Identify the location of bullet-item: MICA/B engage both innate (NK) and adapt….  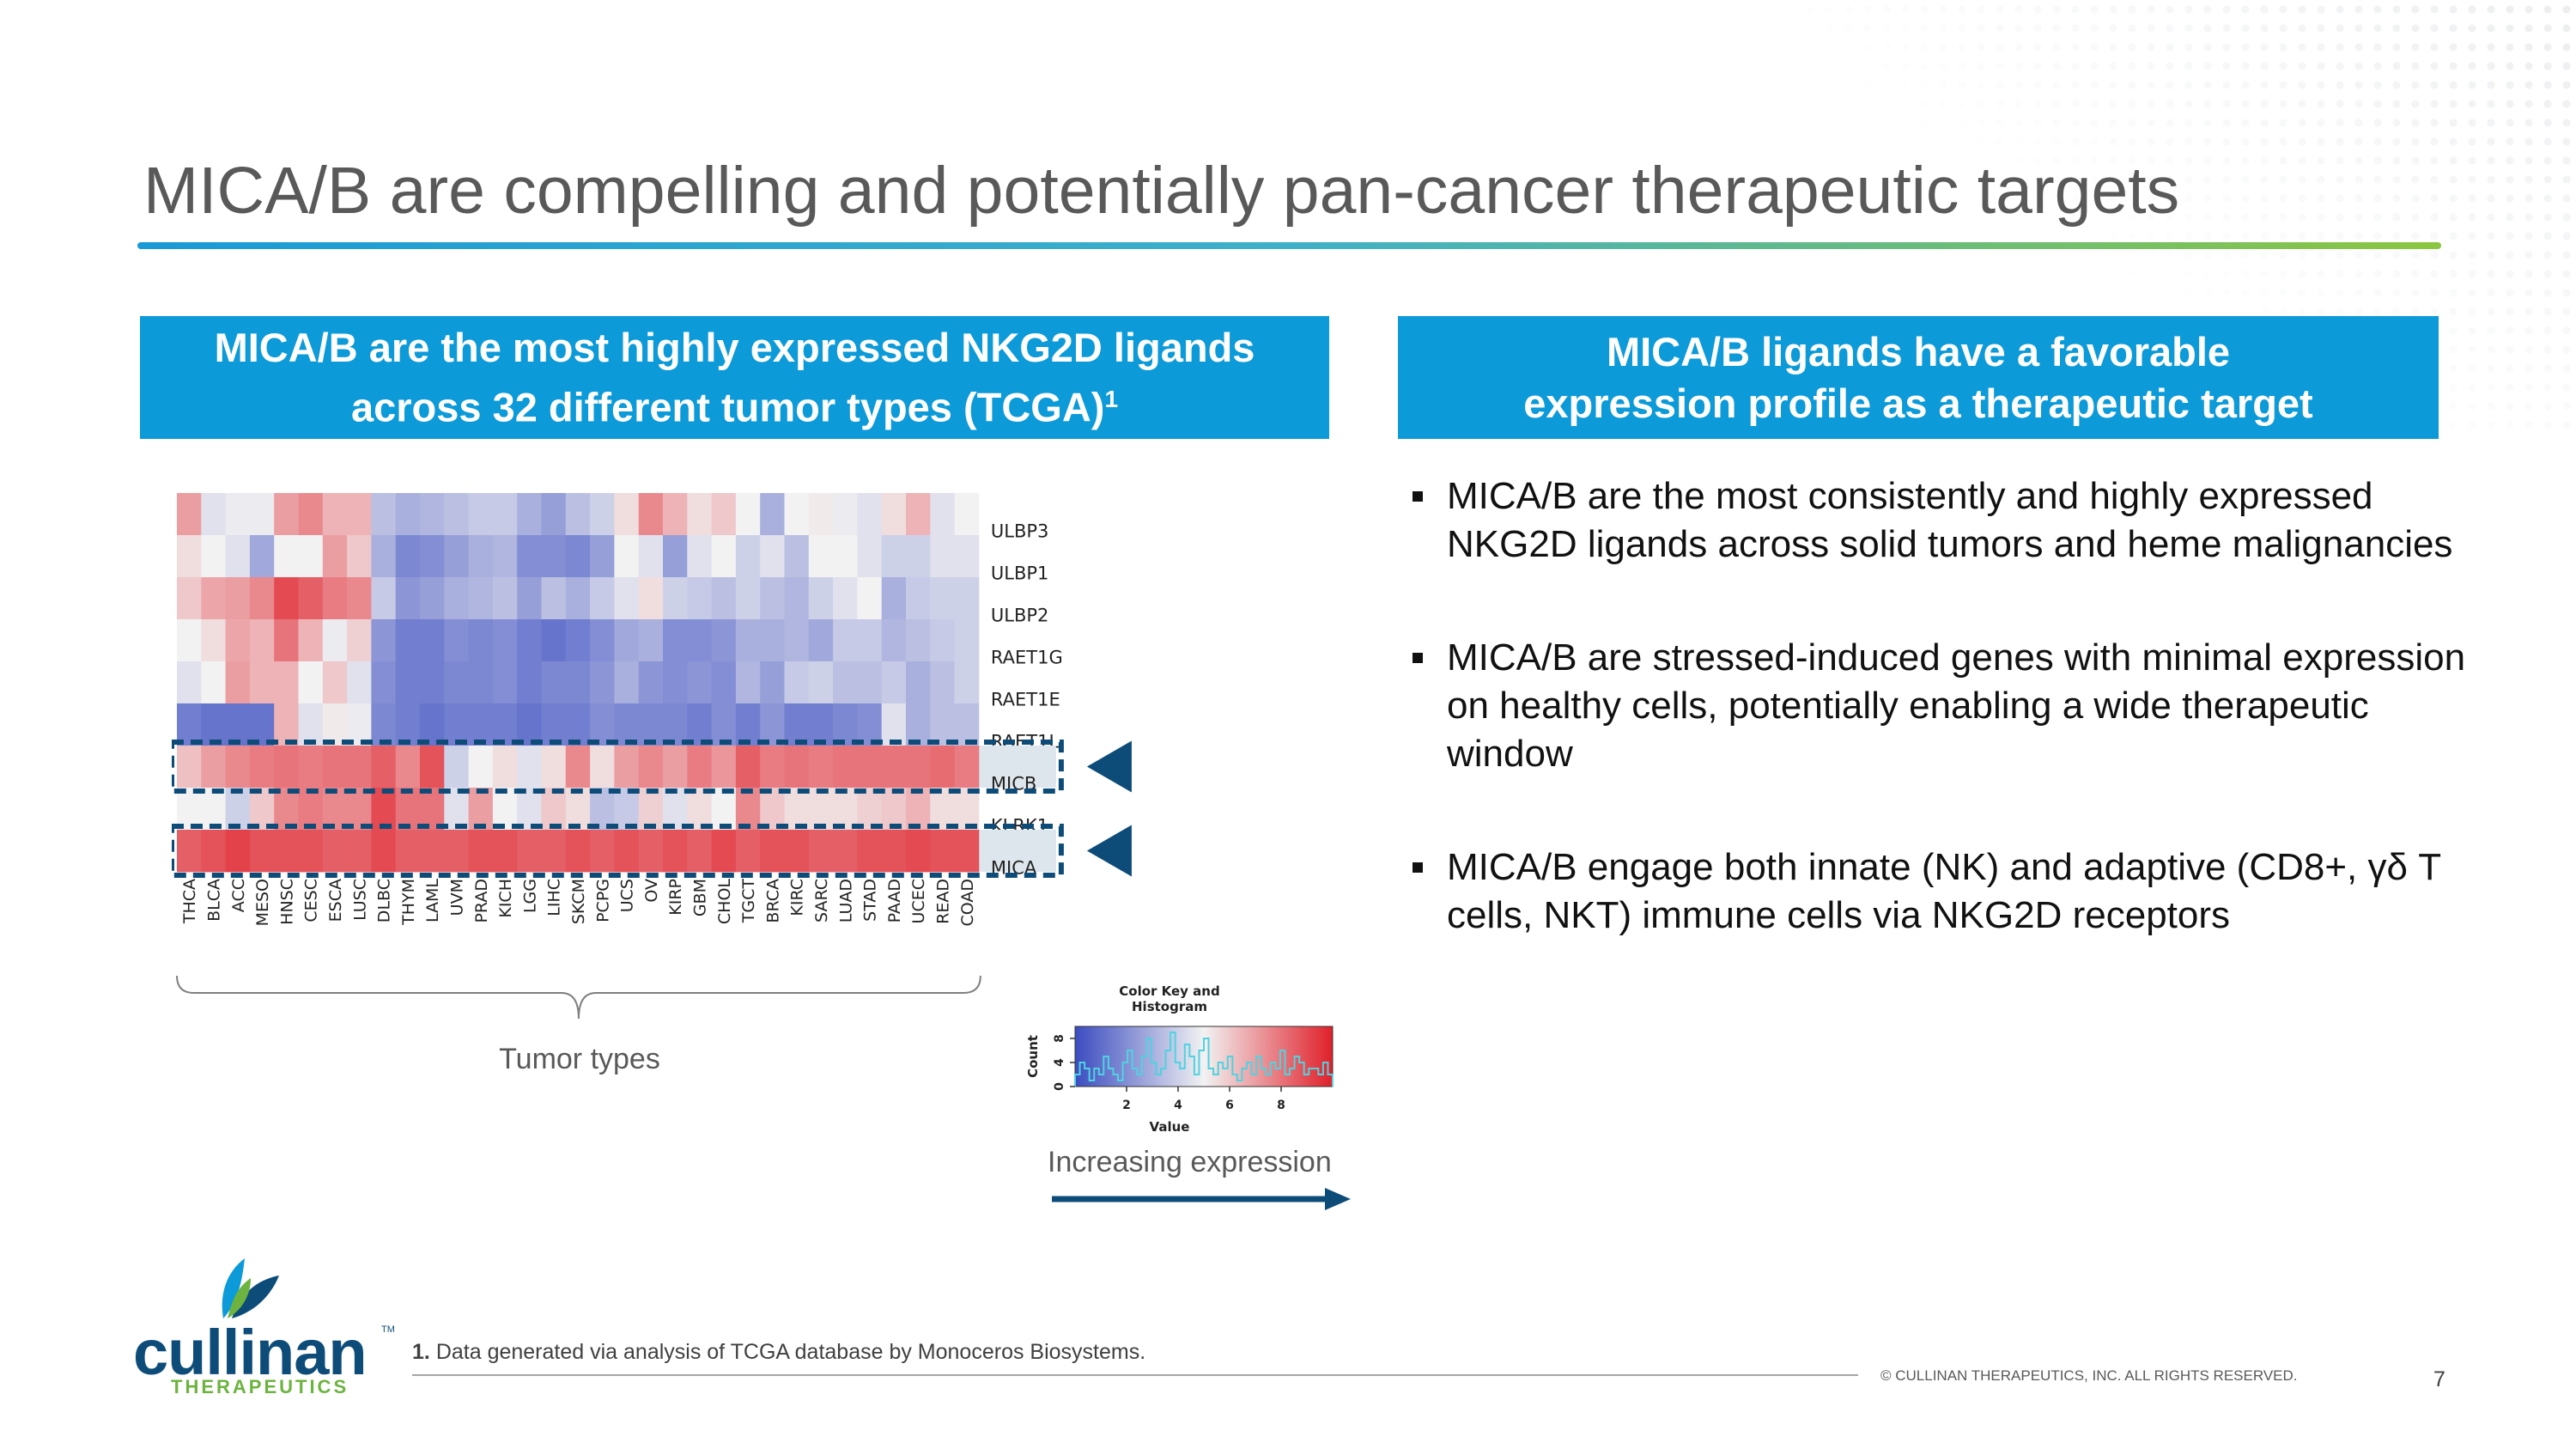
(1939, 891).